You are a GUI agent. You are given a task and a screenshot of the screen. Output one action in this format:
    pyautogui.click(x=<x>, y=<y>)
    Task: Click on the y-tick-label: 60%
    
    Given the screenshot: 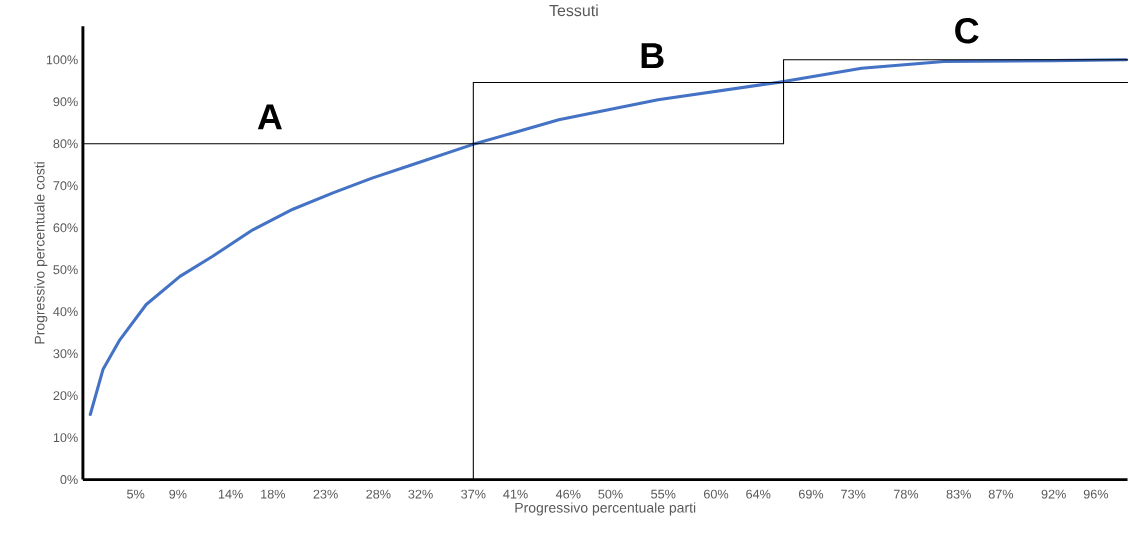 What is the action you would take?
    pyautogui.click(x=65, y=228)
    